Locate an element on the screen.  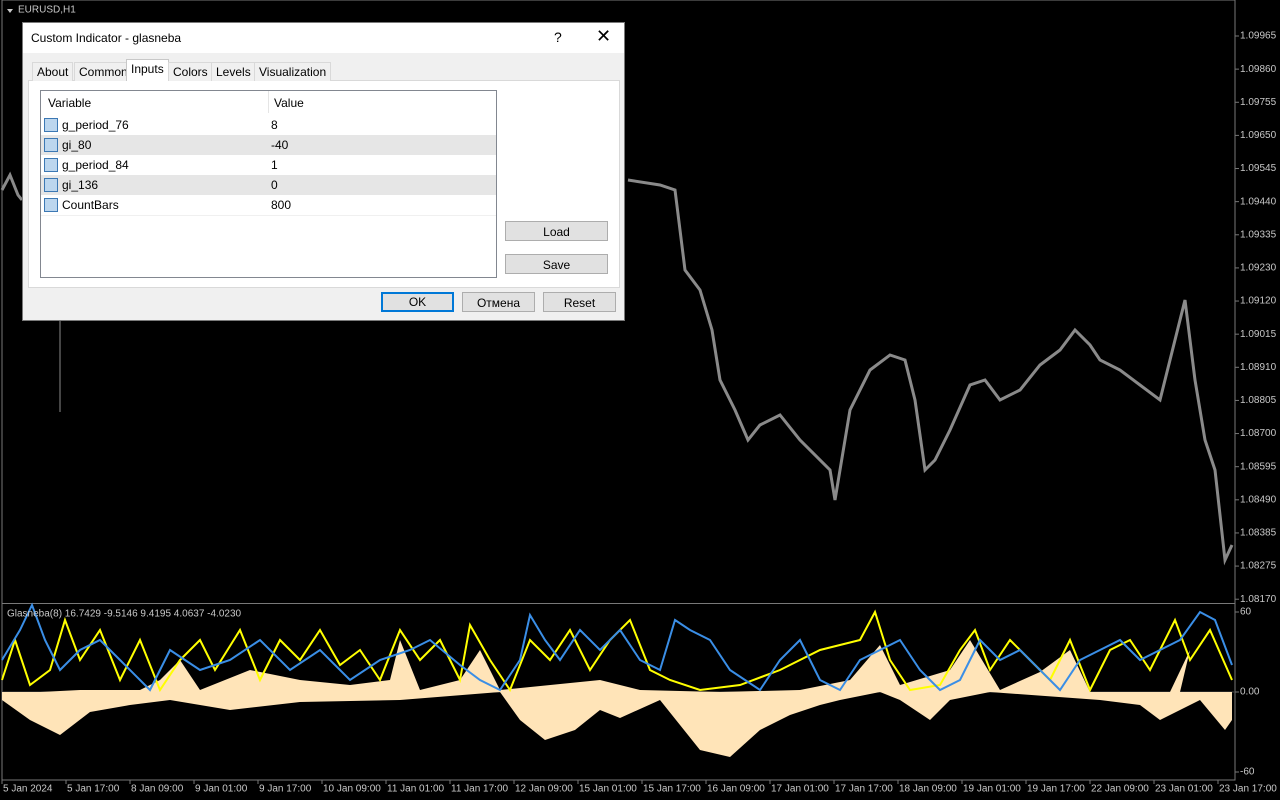
price-label: 1.08595 is located at coordinates (1258, 466).